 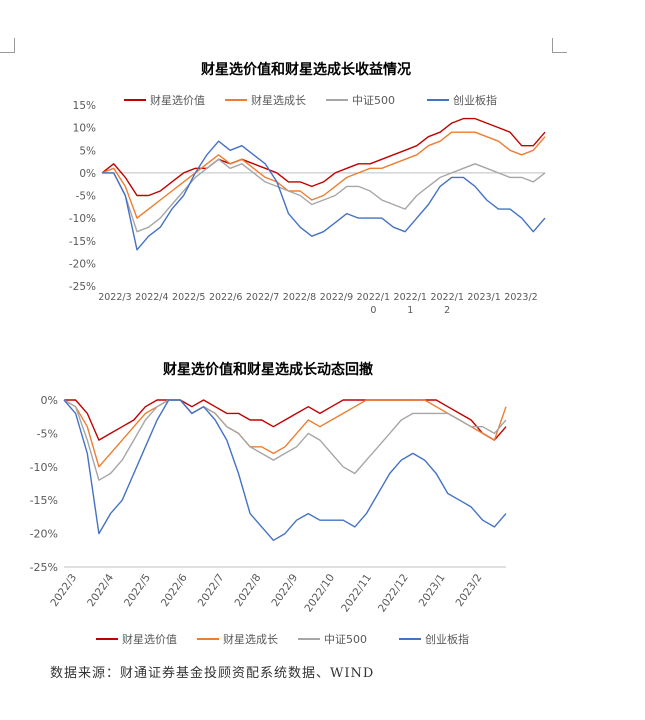 What do you see at coordinates (7, 45) in the screenshot?
I see `corner-mark-left` at bounding box center [7, 45].